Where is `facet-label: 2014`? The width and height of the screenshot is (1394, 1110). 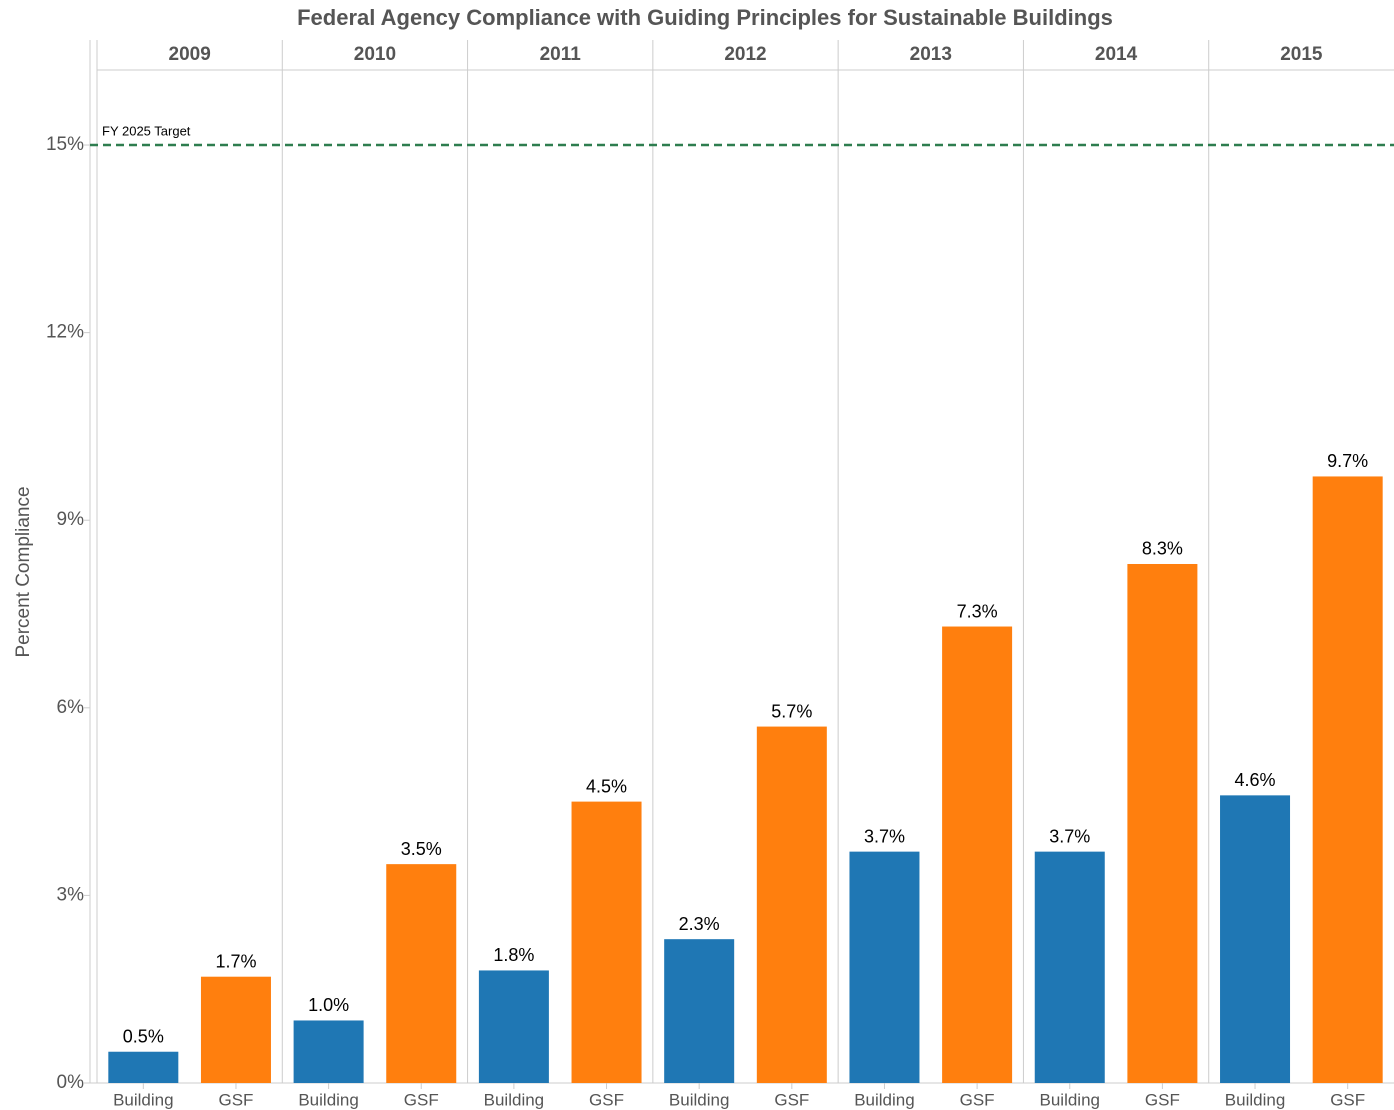 facet-label: 2014 is located at coordinates (1116, 54).